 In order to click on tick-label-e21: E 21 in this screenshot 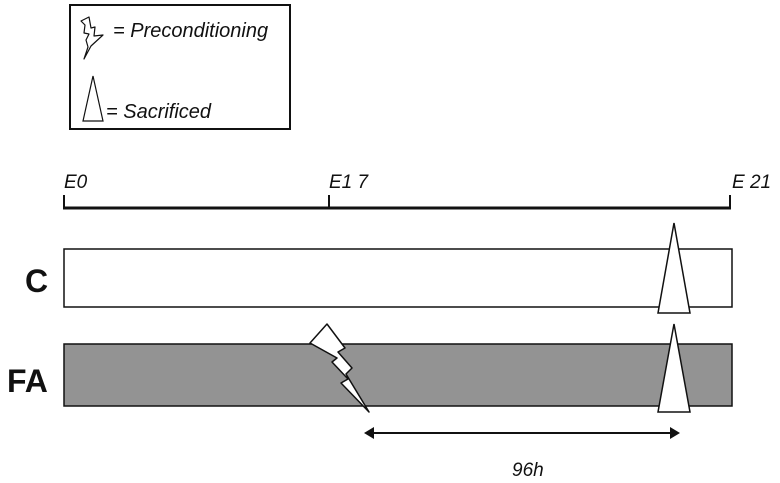, I will do `click(751, 182)`.